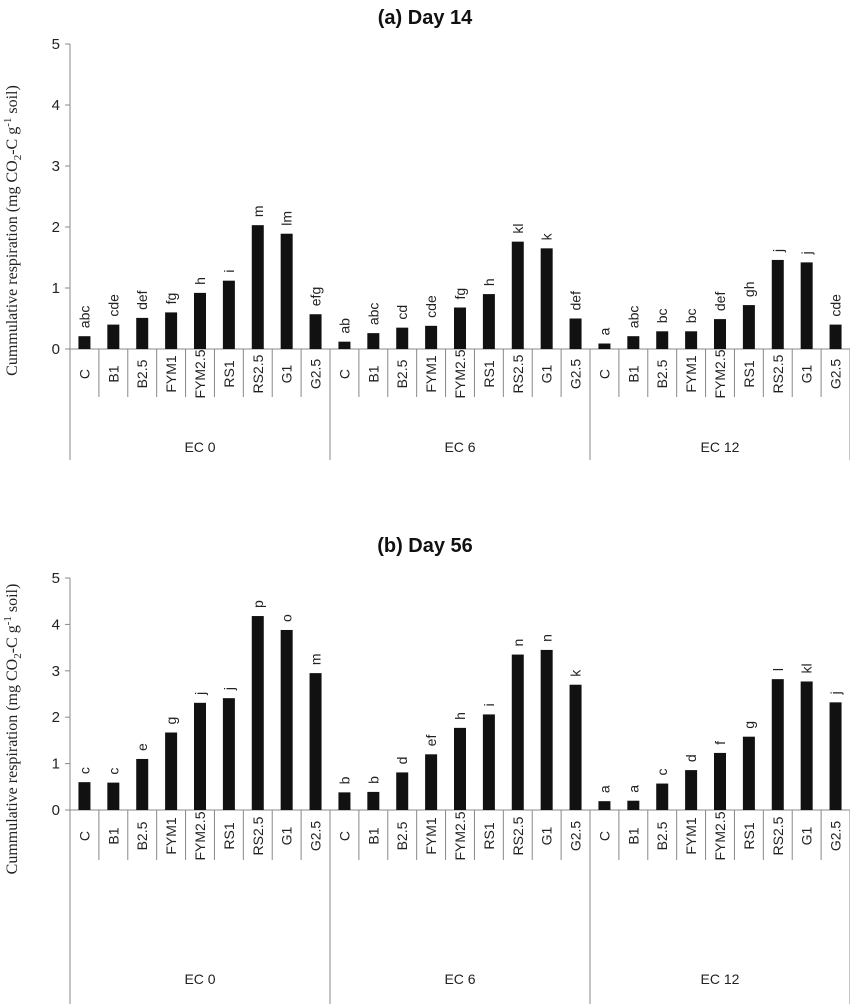  What do you see at coordinates (344, 780) in the screenshot?
I see `significance-letter: b` at bounding box center [344, 780].